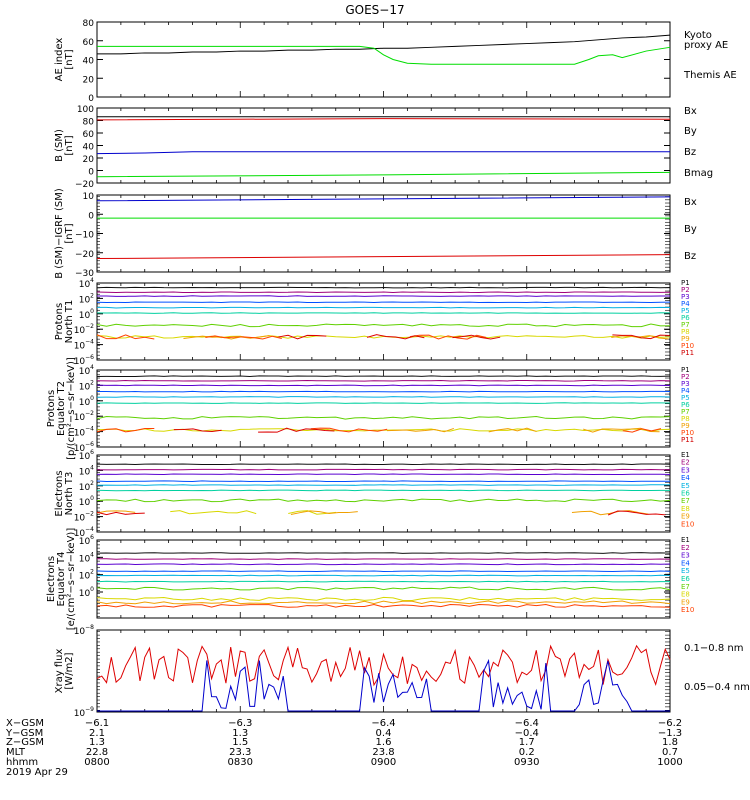 This screenshot has height=800, width=750. I want to click on legend-xray-0: 0.1−0.8 nm, so click(713, 648).